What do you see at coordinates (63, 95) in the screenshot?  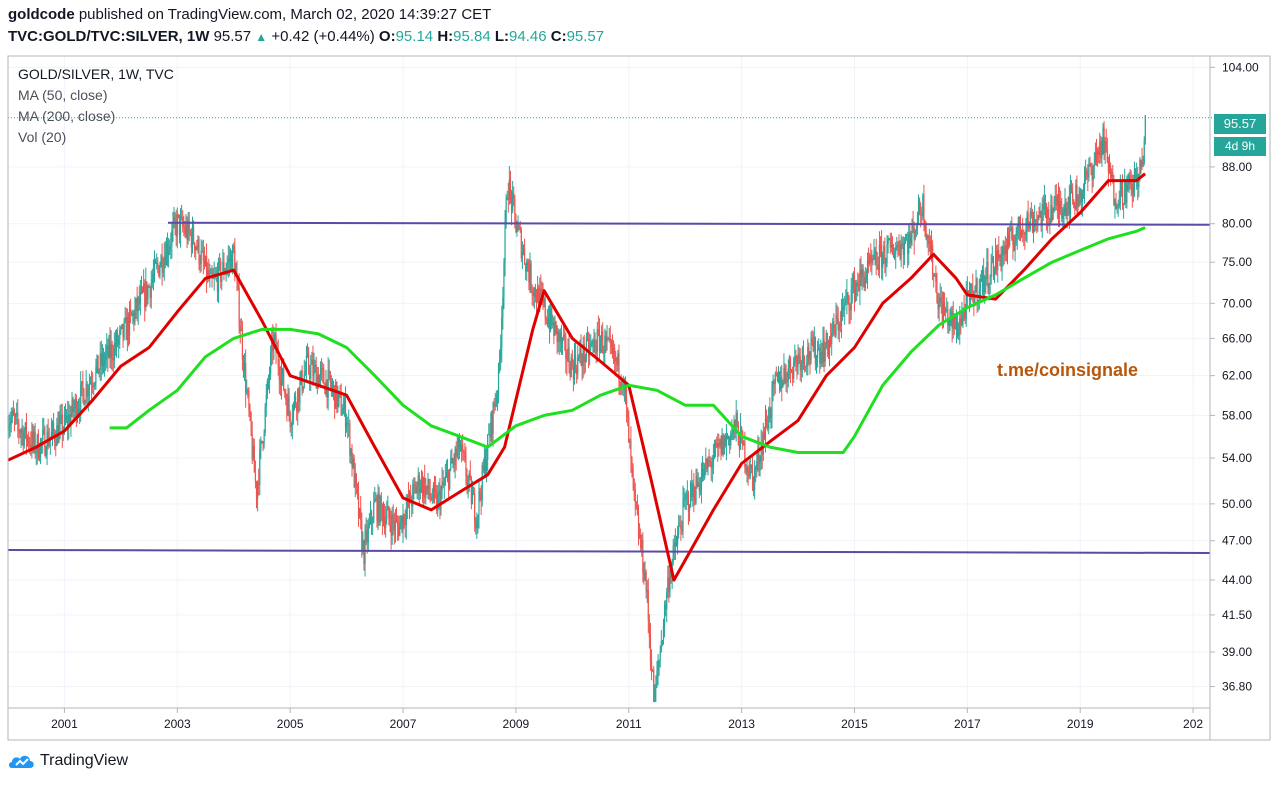 I see `legend-ma50: MA (50, close)` at bounding box center [63, 95].